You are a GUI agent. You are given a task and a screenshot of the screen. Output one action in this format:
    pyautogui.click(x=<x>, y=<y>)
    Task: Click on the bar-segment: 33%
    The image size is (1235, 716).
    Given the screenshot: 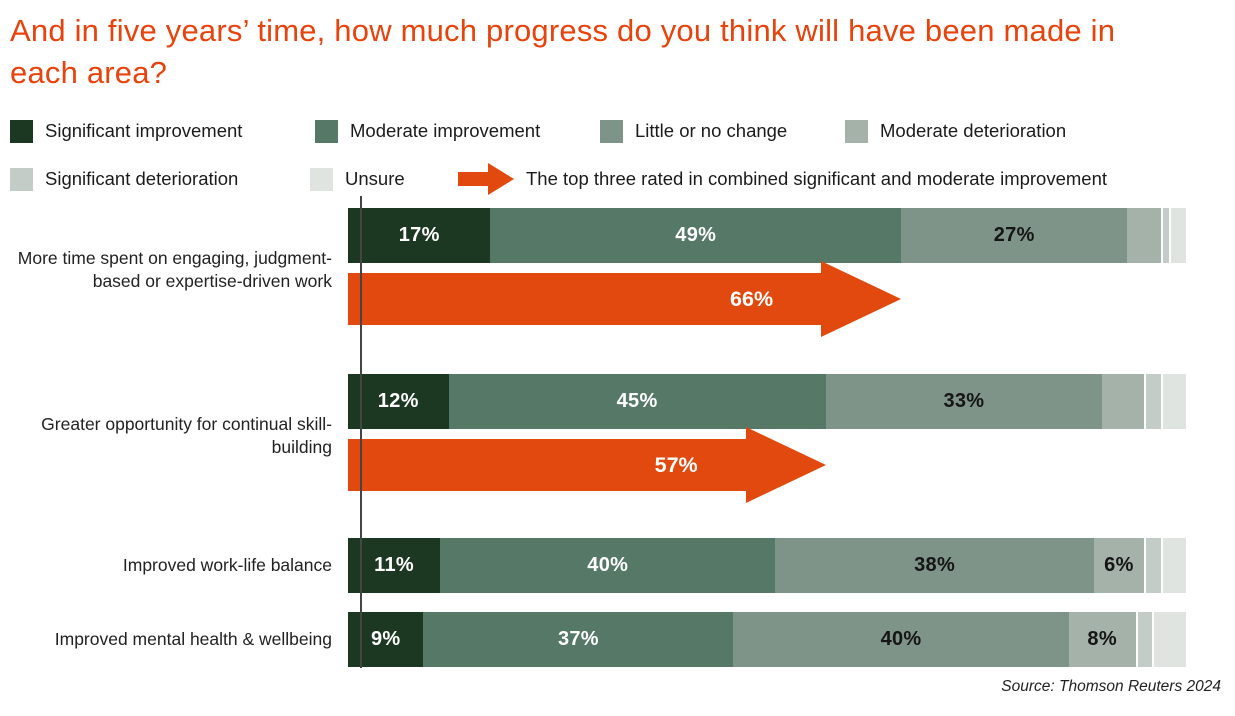 What is the action you would take?
    pyautogui.click(x=964, y=402)
    